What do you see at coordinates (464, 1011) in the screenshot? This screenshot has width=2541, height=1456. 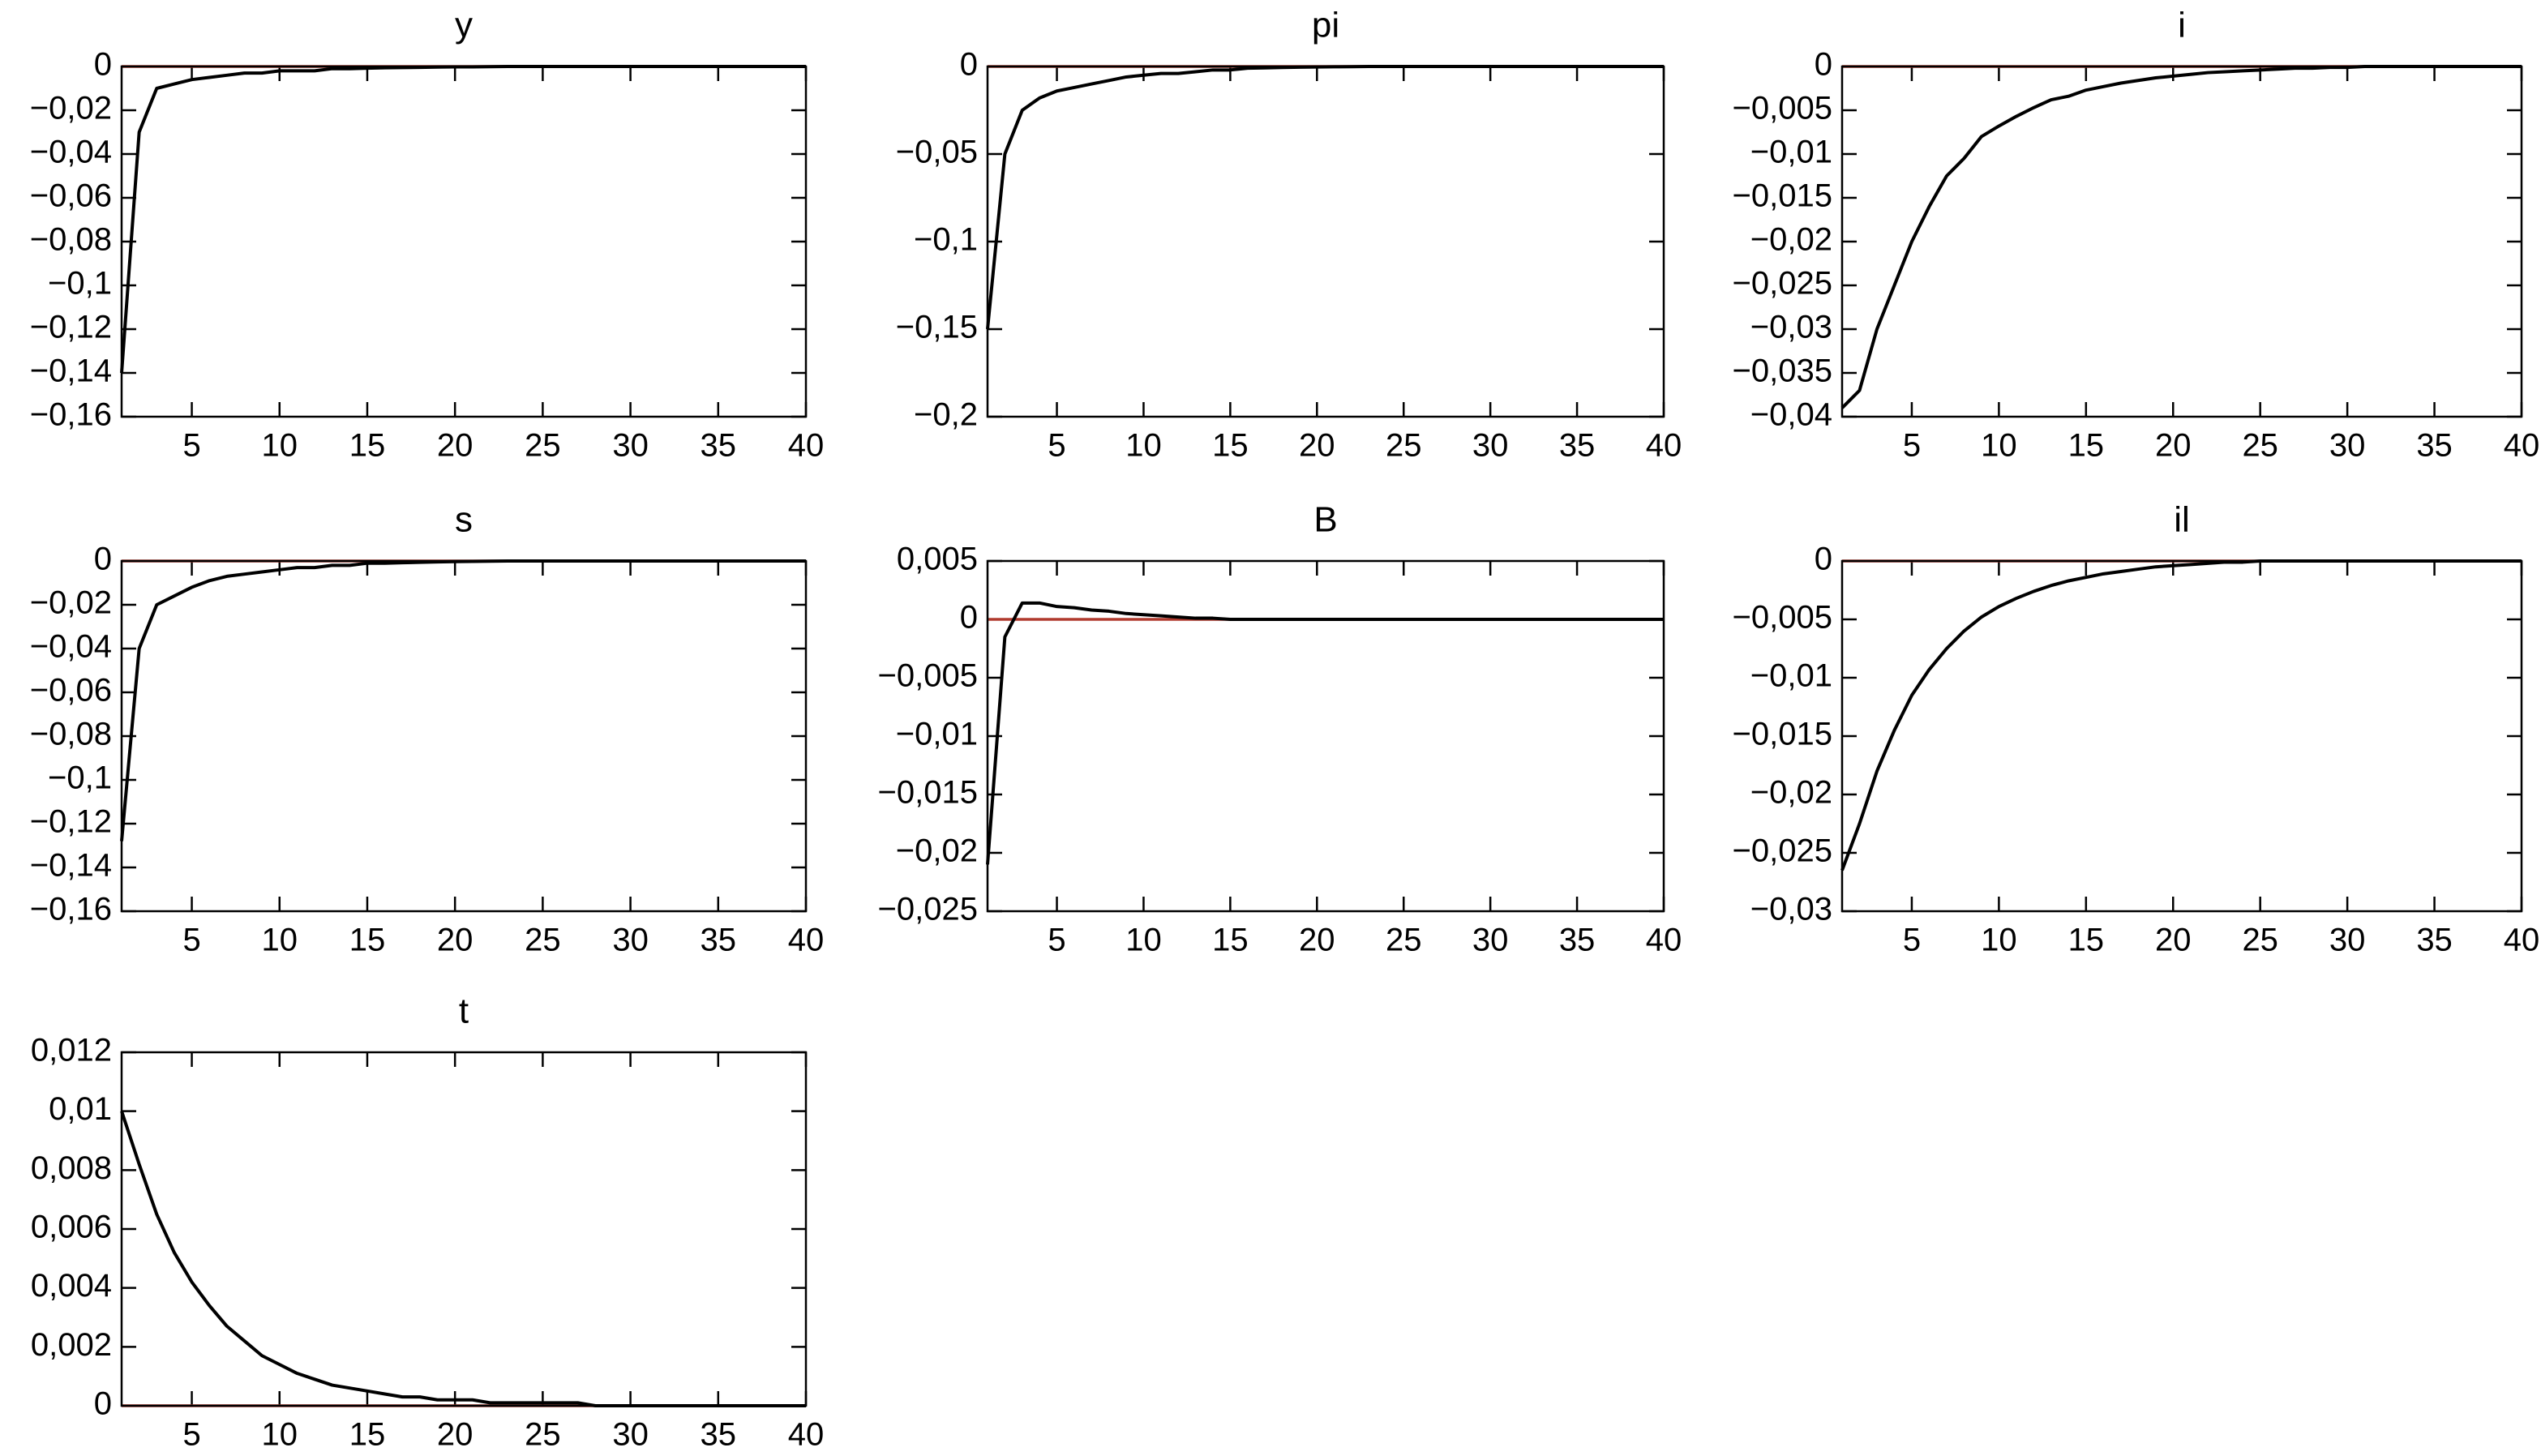 I see `subplot-title: t` at bounding box center [464, 1011].